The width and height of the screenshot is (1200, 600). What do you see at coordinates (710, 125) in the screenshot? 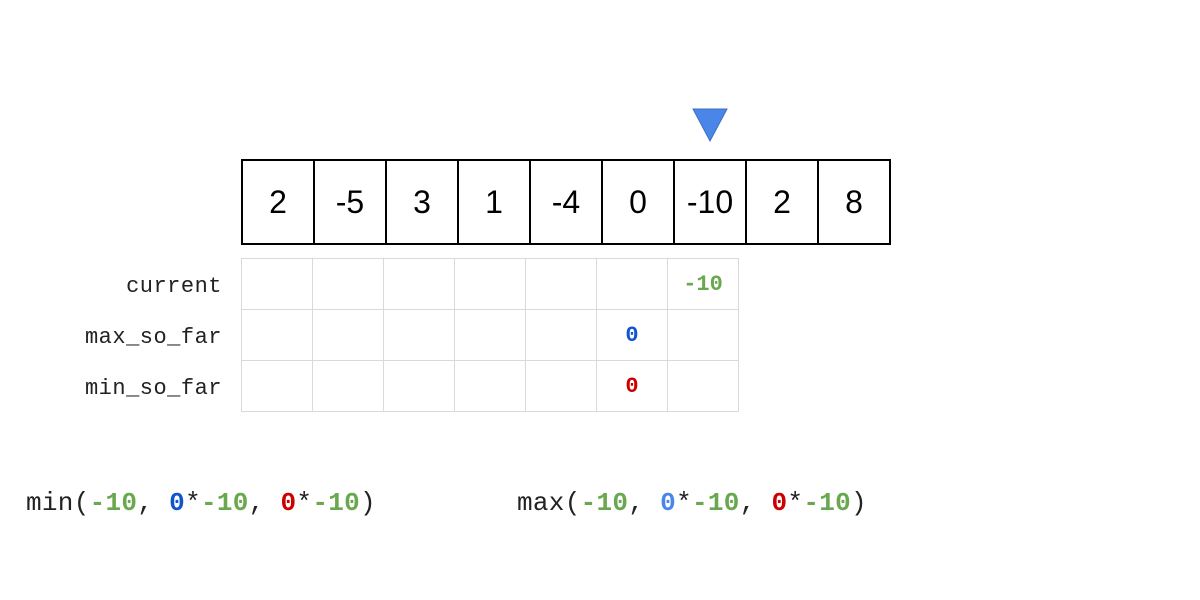
I see `current-index-pointer-icon` at bounding box center [710, 125].